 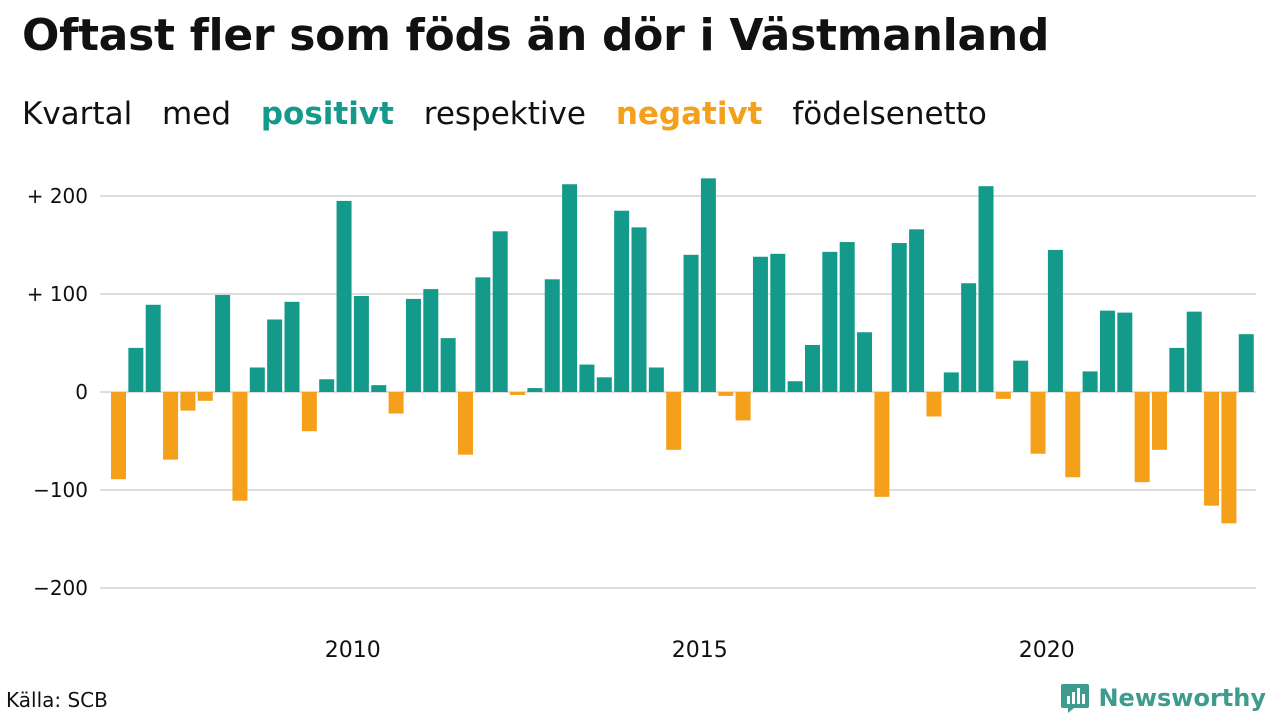 What do you see at coordinates (700, 650) in the screenshot?
I see `x-tick-label: 2015` at bounding box center [700, 650].